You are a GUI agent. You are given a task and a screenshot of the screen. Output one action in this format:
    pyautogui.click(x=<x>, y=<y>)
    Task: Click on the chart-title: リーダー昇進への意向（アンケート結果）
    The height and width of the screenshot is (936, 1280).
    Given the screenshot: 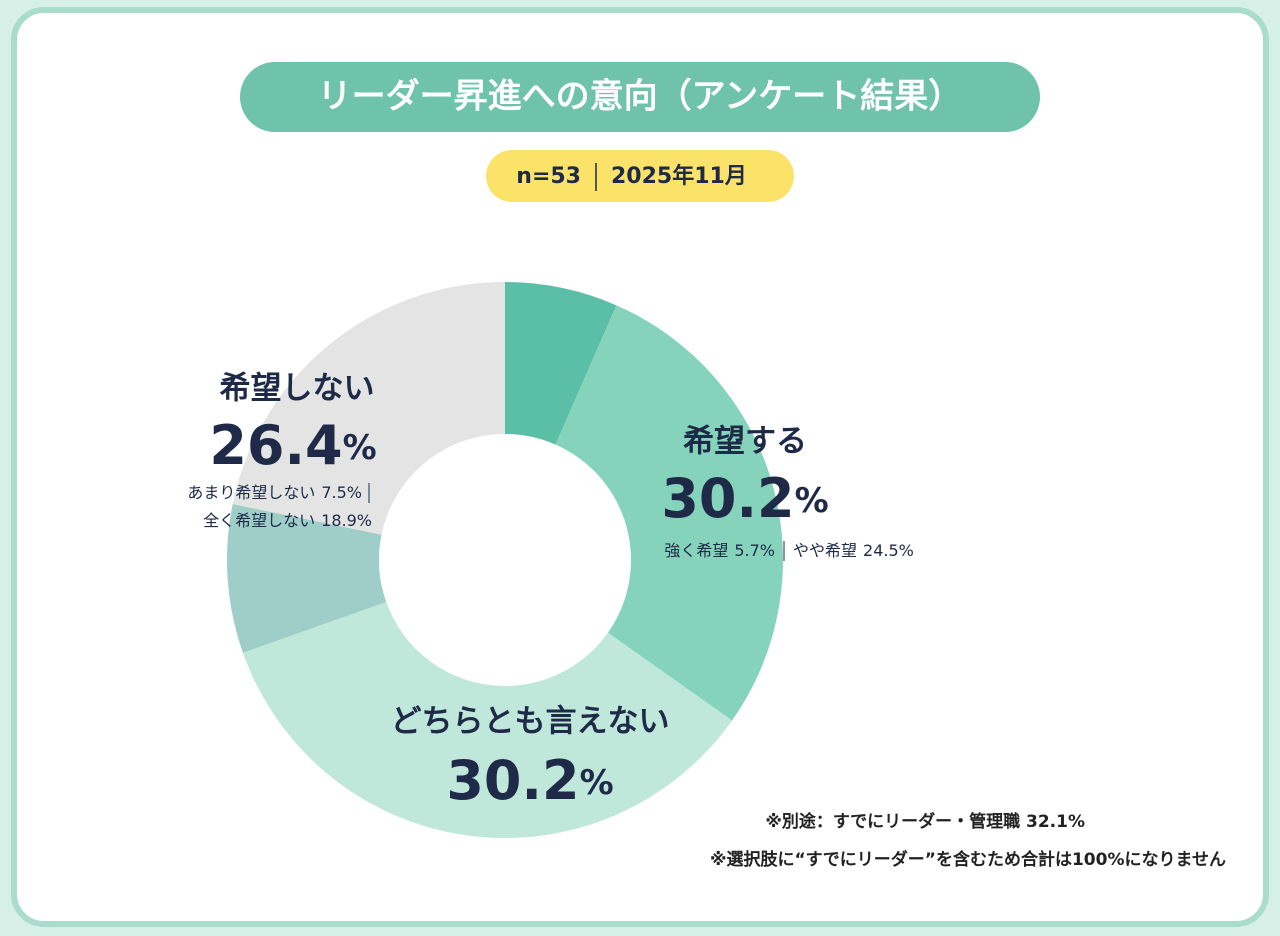 What is the action you would take?
    pyautogui.click(x=640, y=97)
    